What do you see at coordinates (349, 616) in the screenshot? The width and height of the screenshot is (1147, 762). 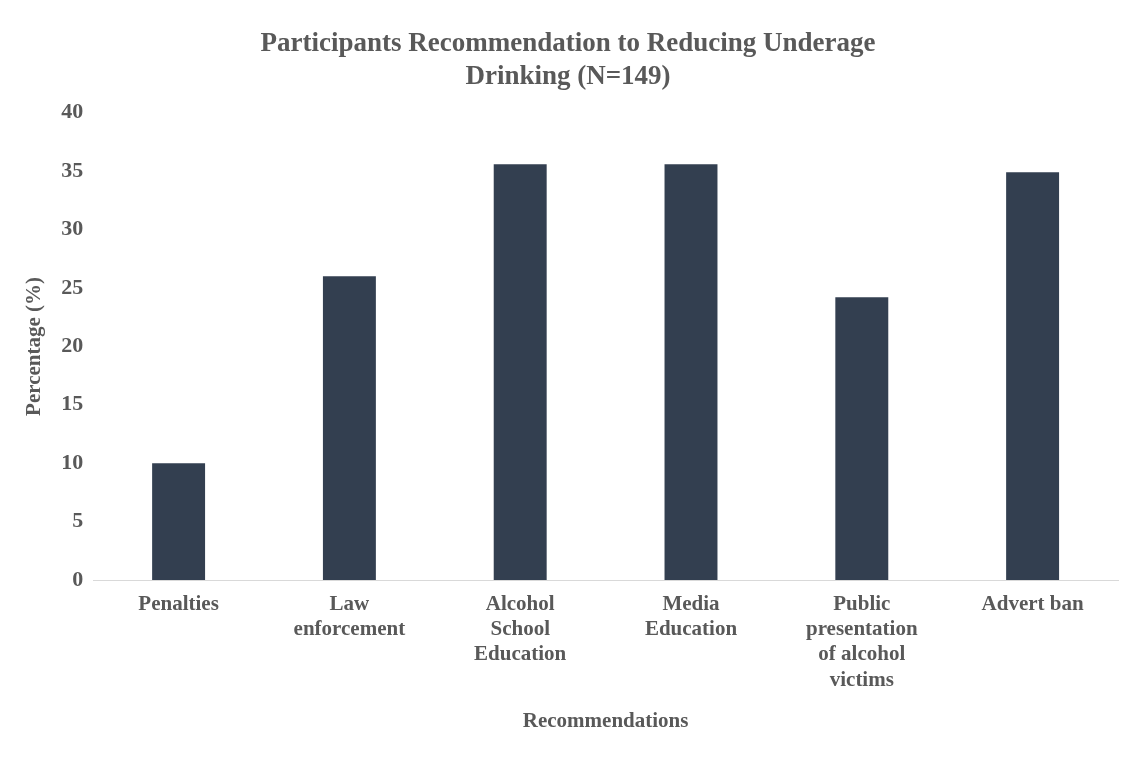 I see `x-tick-label: Law enforcement` at bounding box center [349, 616].